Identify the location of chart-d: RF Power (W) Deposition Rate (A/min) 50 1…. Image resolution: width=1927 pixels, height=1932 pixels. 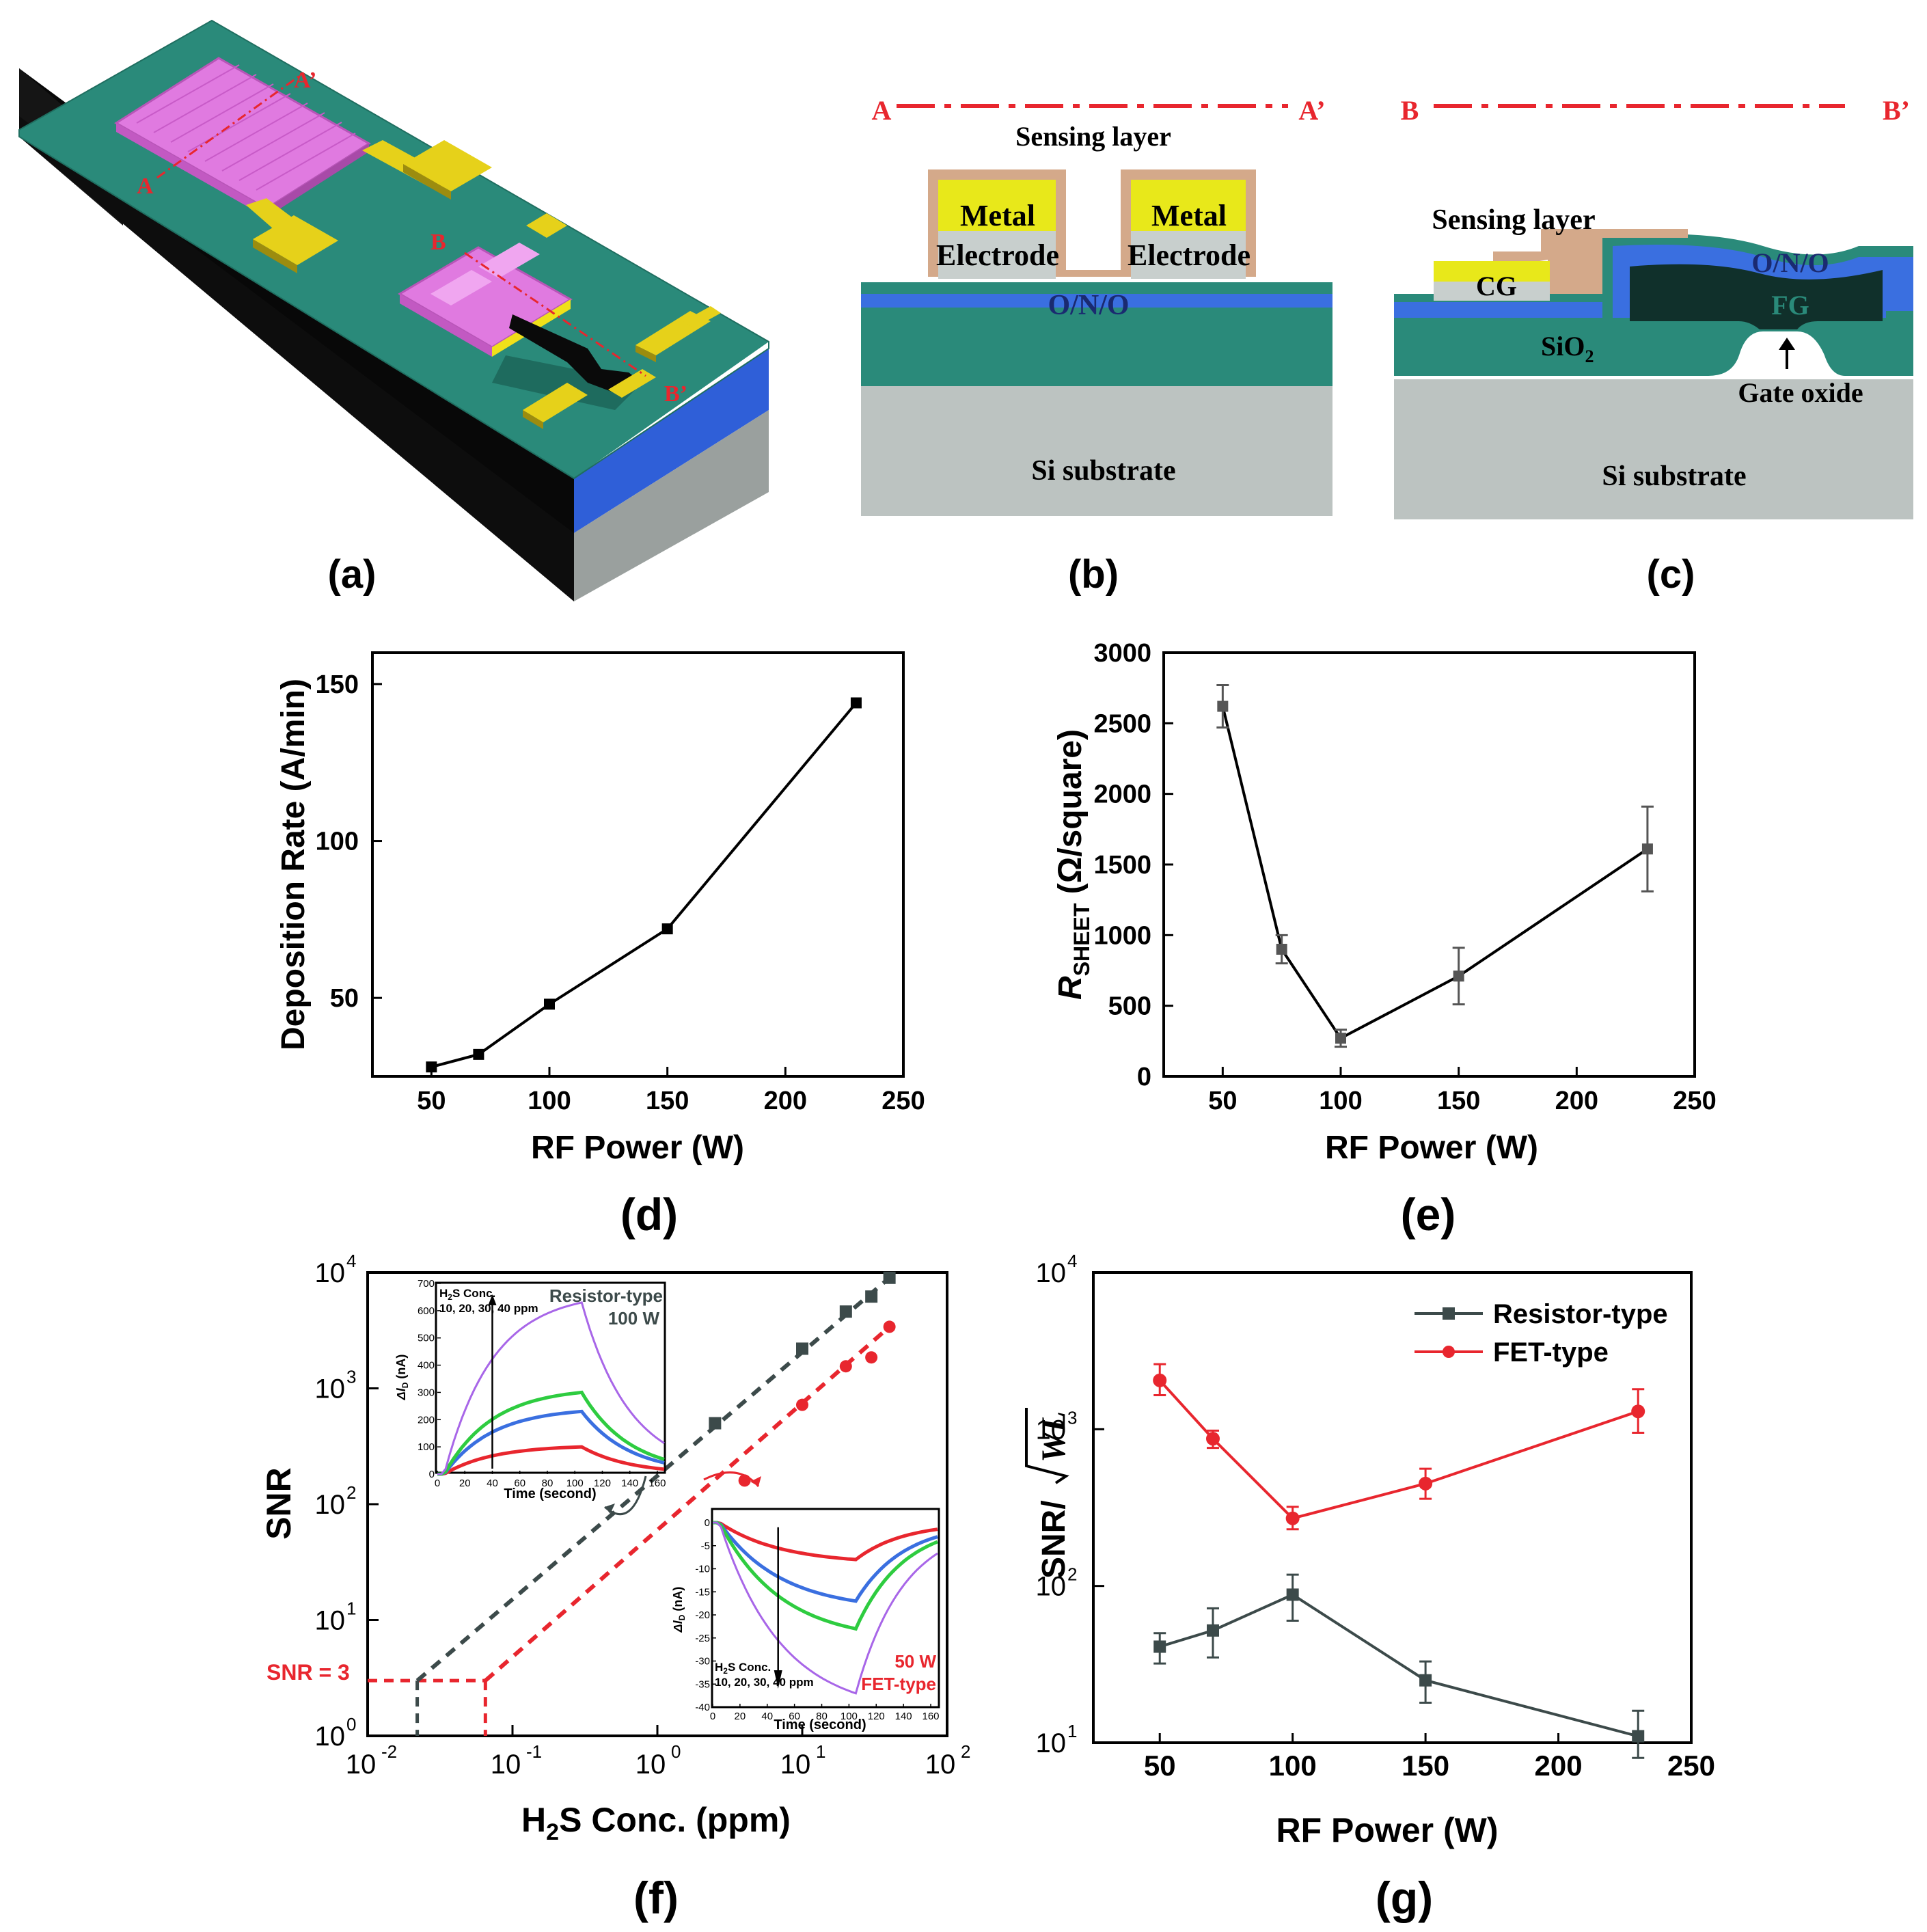
(600, 908).